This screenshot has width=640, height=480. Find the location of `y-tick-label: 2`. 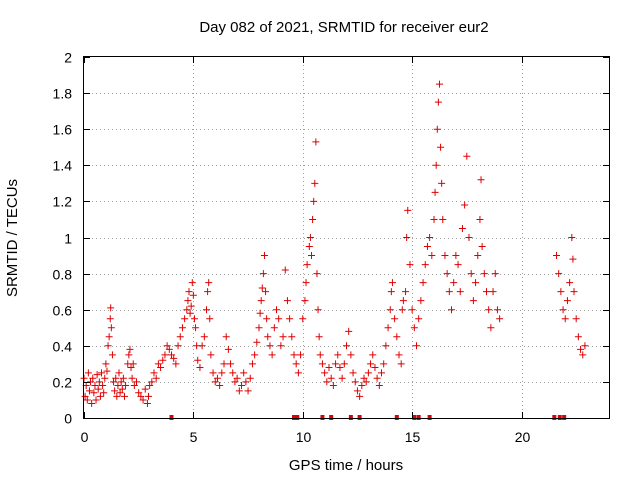

y-tick-label: 2 is located at coordinates (68, 58).